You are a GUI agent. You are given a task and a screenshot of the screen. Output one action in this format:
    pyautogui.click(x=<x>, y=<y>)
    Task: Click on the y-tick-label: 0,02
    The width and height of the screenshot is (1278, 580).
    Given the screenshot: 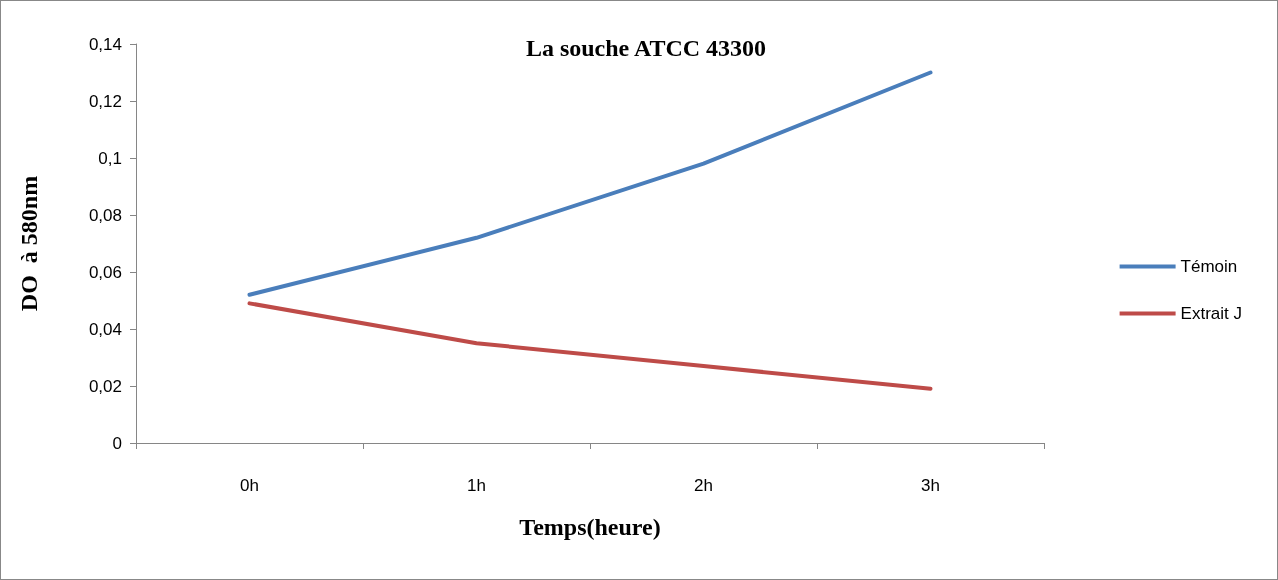 What is the action you would take?
    pyautogui.click(x=105, y=386)
    